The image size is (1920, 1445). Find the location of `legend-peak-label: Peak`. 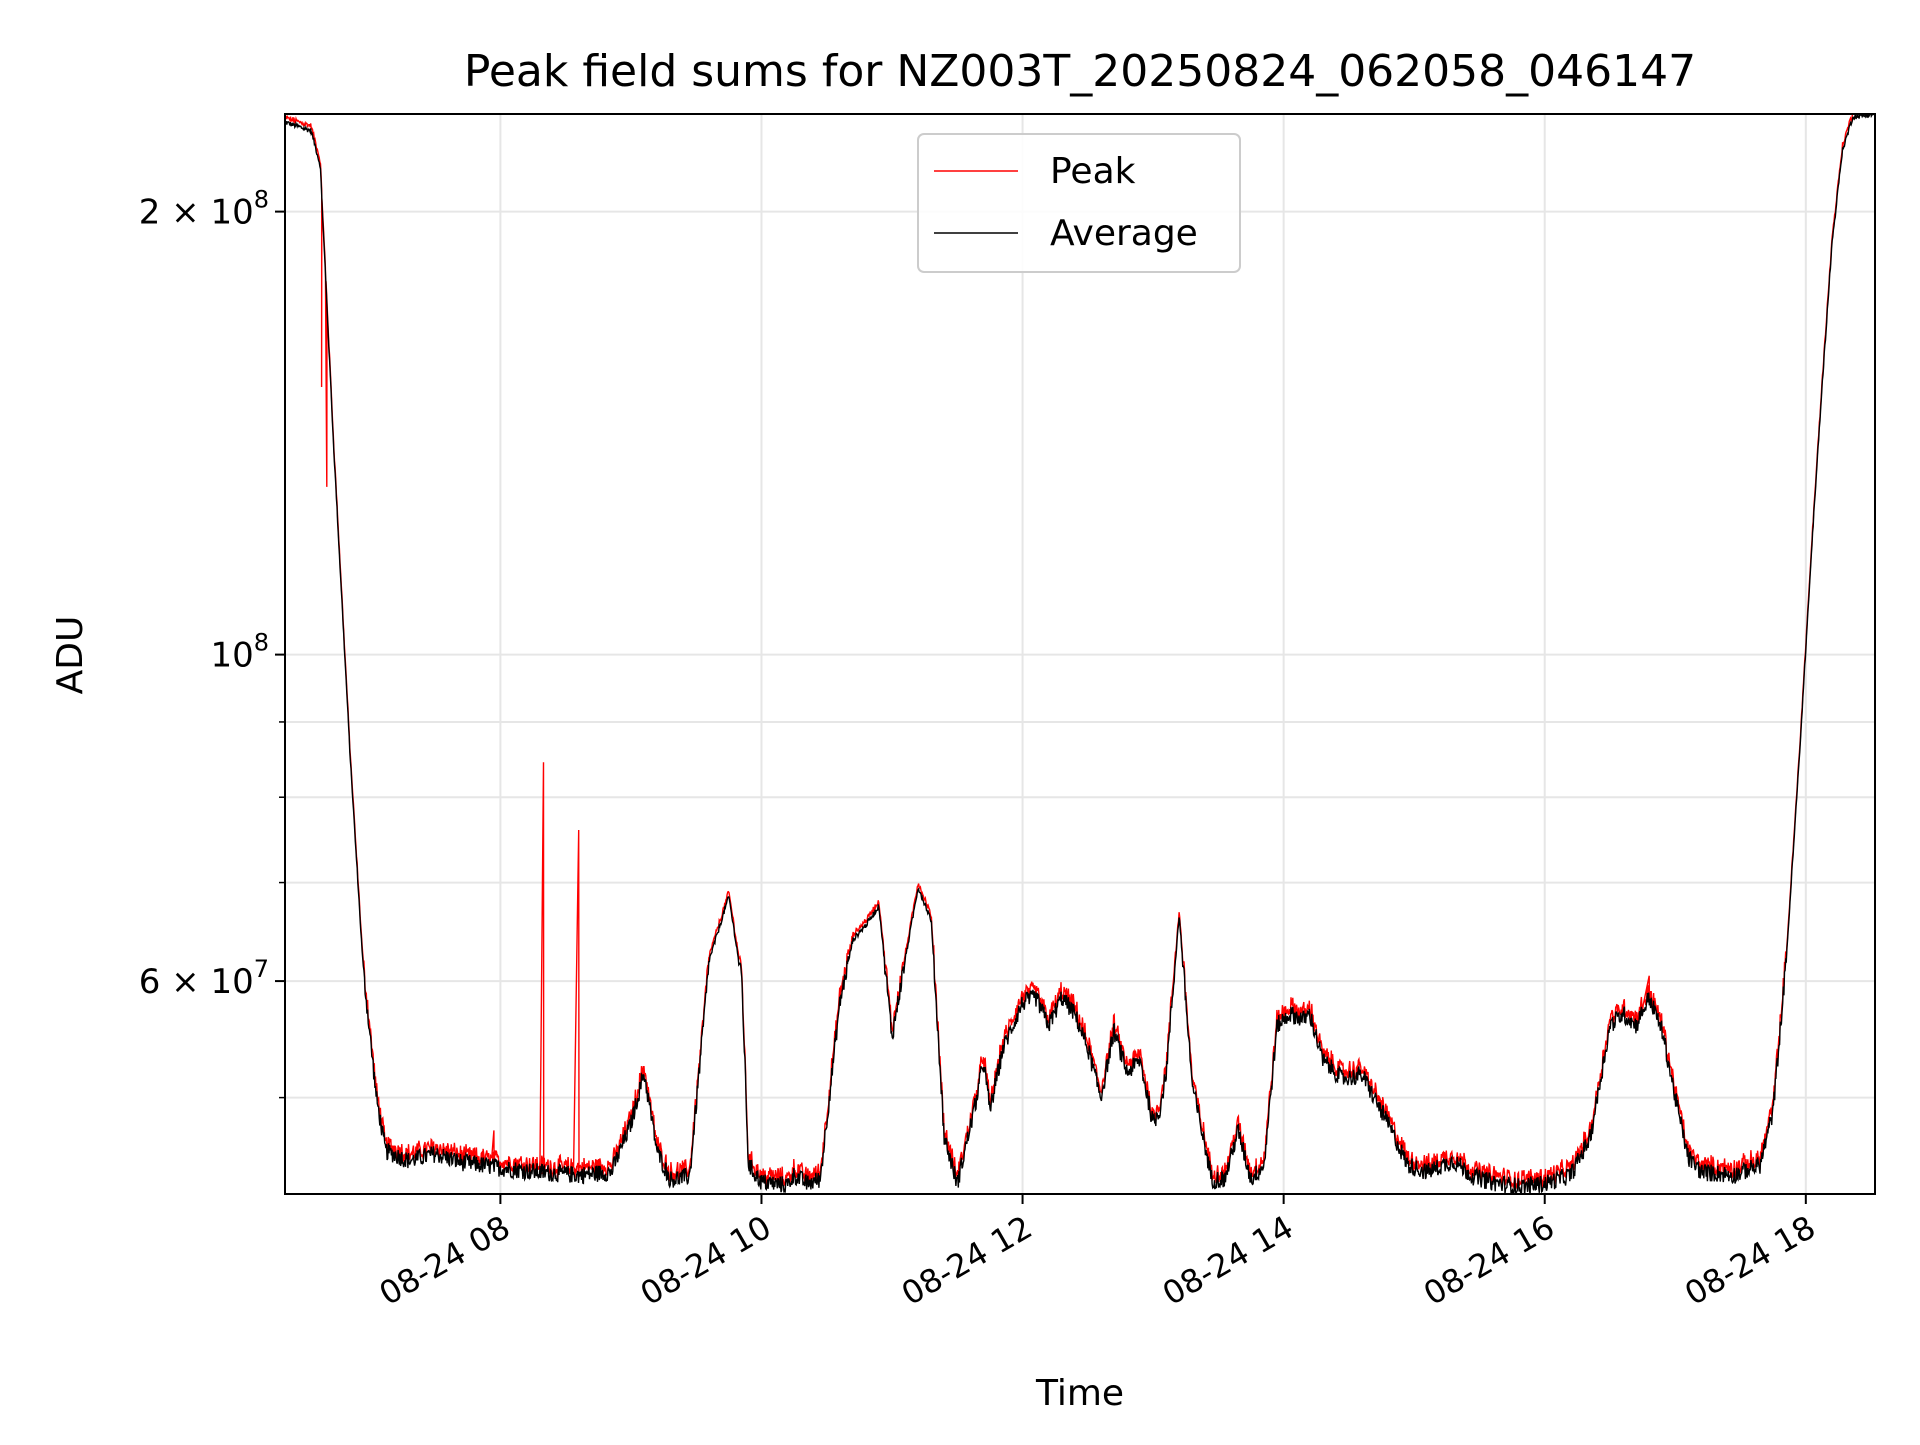

legend-peak-label: Peak is located at coordinates (1093, 171).